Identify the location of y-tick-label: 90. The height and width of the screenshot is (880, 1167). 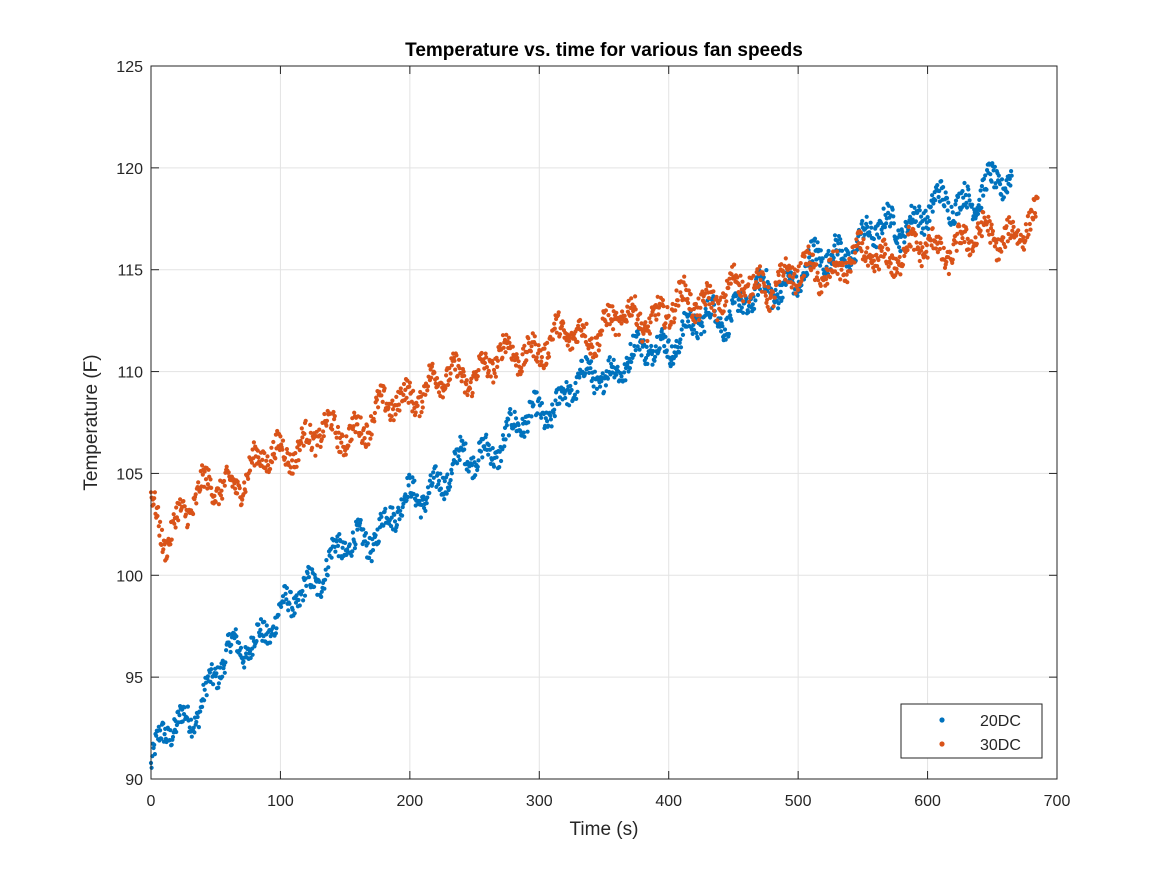
(134, 780).